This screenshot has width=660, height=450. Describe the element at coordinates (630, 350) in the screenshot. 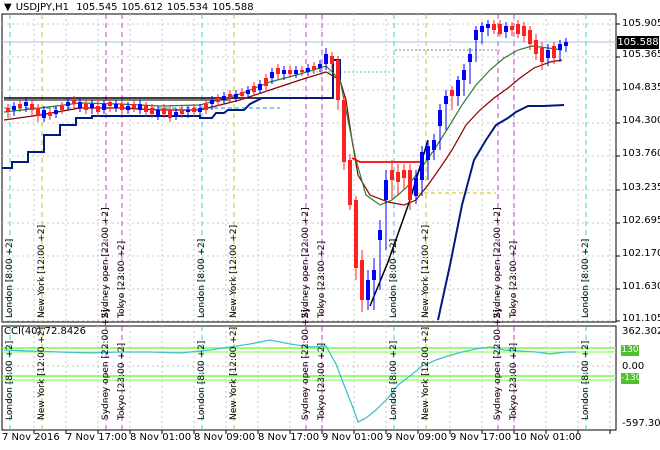

I see `cci-level-badge: 130` at that location.